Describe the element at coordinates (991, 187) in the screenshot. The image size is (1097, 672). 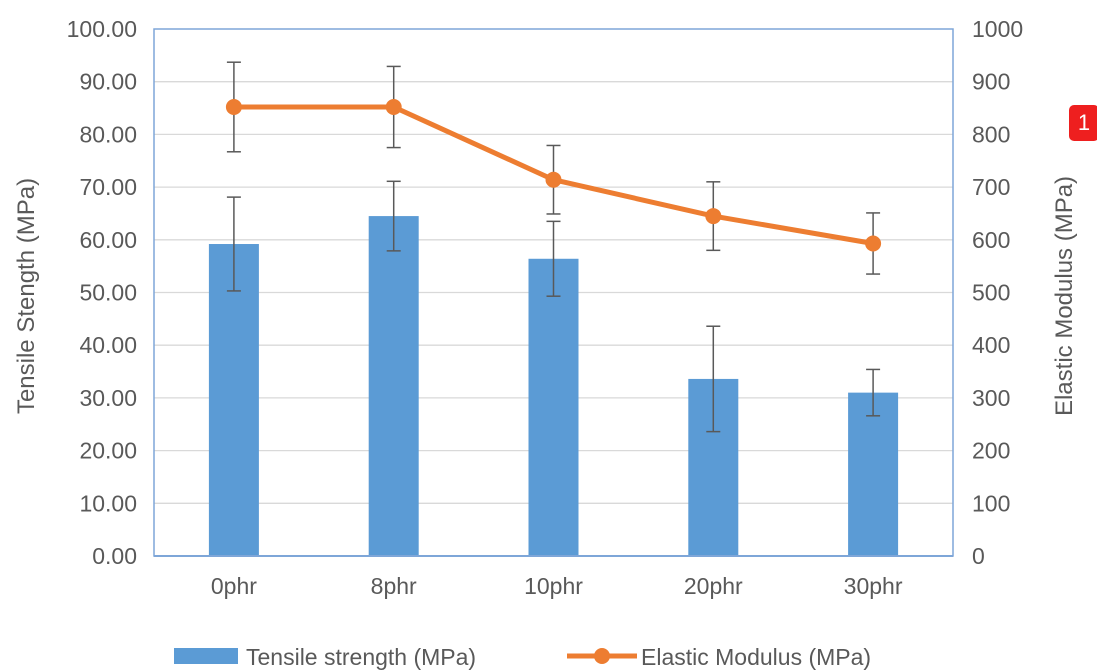
I see `right-tick-label: 700` at that location.